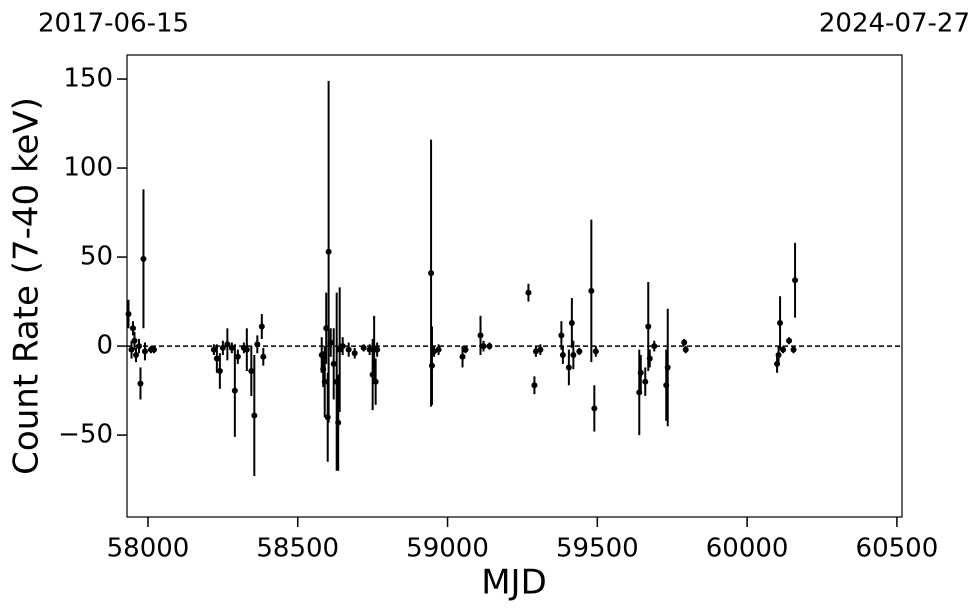  Describe the element at coordinates (597, 549) in the screenshot. I see `x-tick-label: 59500` at that location.